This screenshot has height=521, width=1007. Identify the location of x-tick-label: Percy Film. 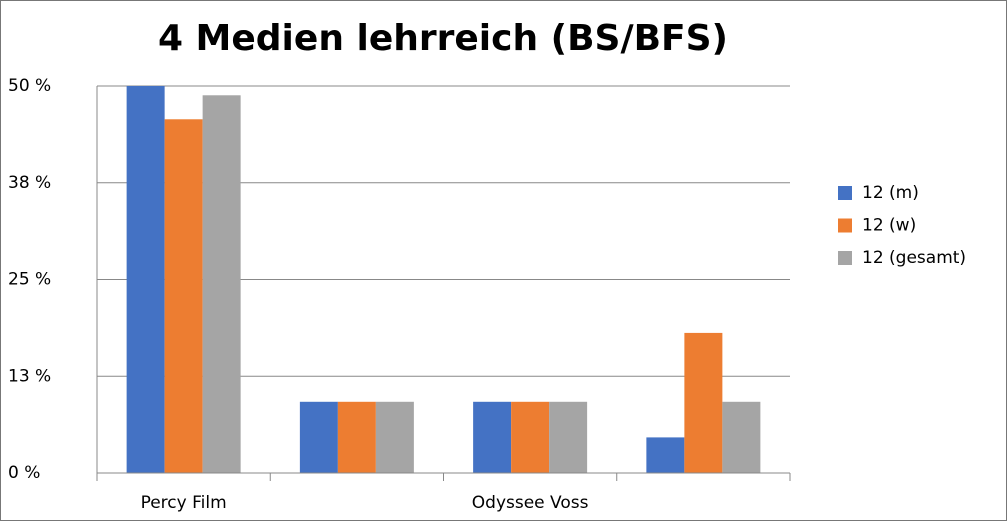
(184, 503).